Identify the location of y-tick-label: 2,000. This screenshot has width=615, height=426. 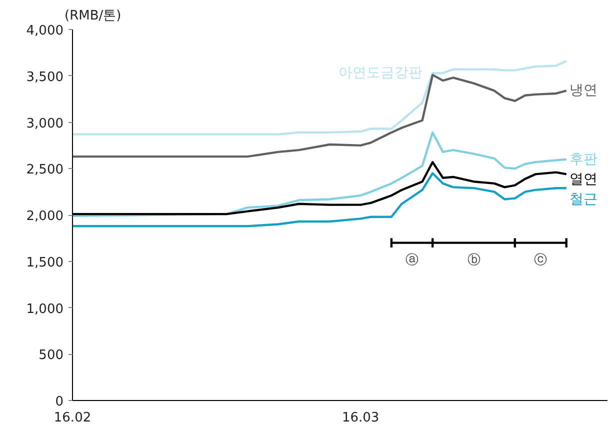
(45, 216).